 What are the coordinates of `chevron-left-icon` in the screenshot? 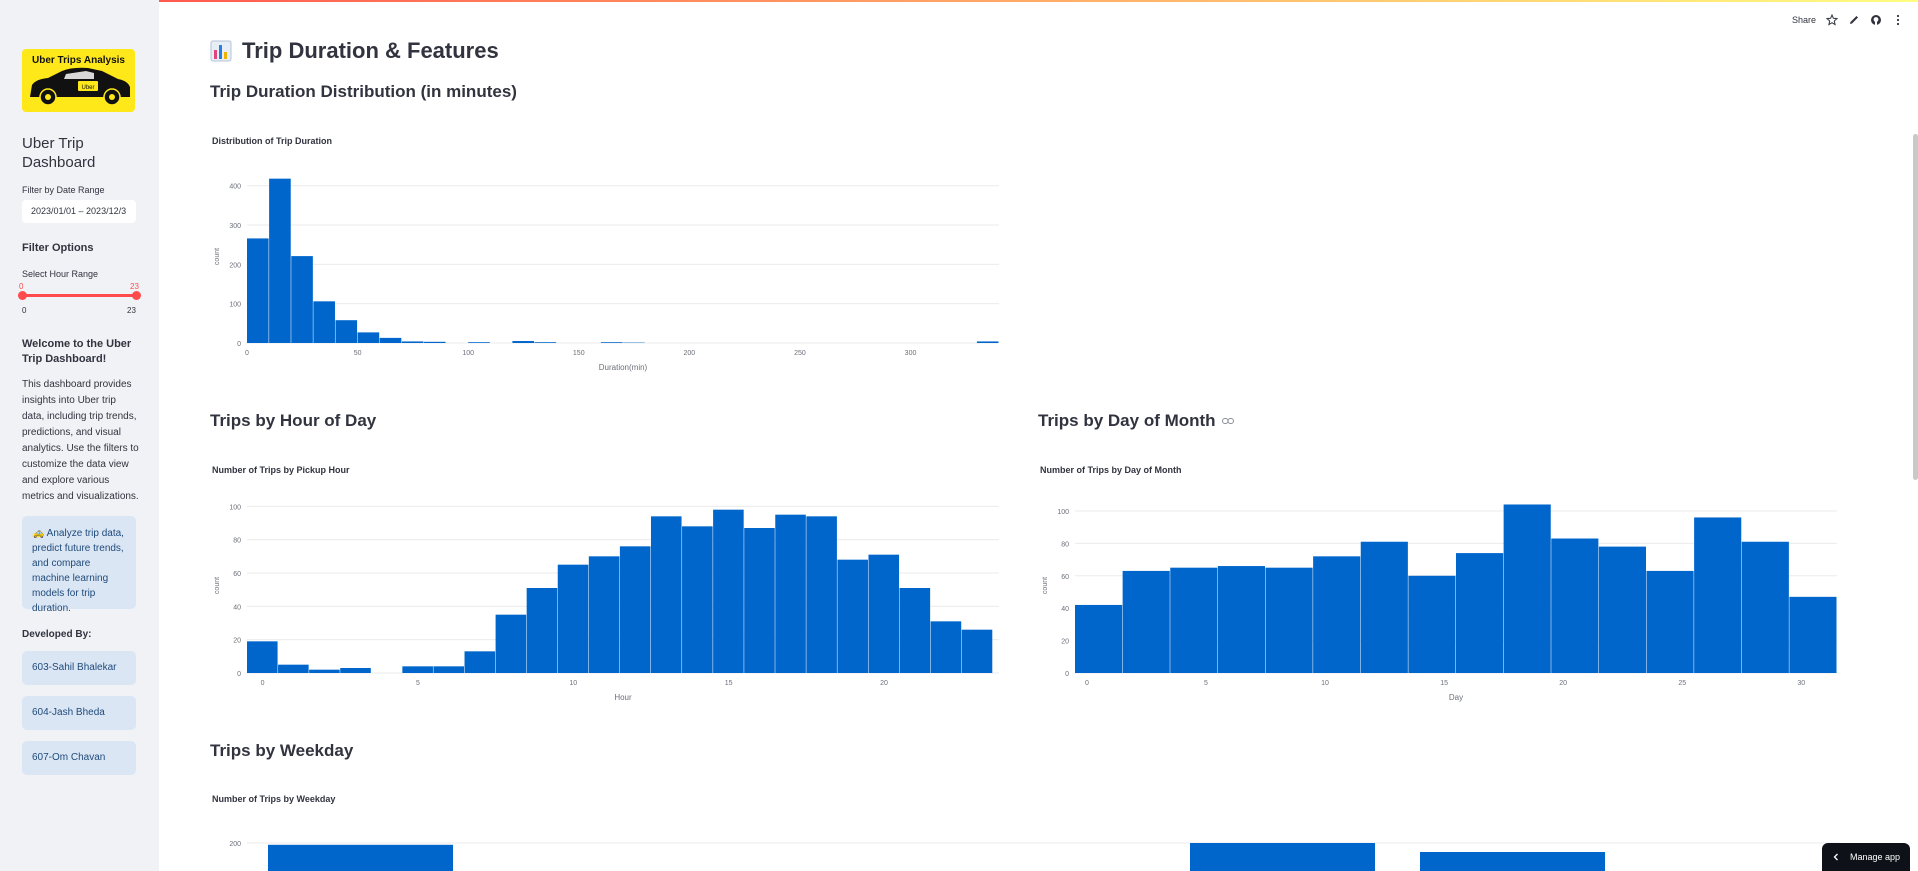 It's located at (1835, 857).